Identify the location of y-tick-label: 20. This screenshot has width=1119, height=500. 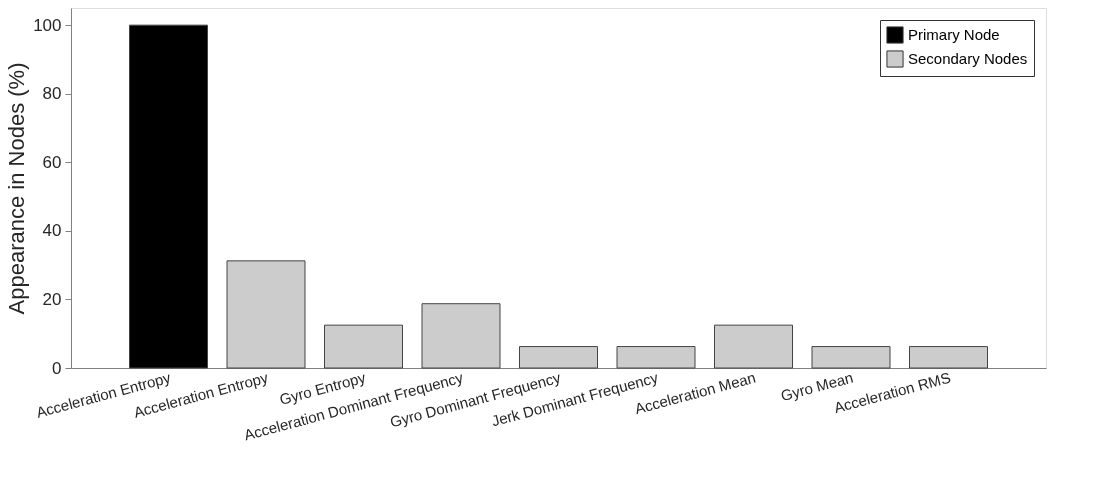
(52, 299).